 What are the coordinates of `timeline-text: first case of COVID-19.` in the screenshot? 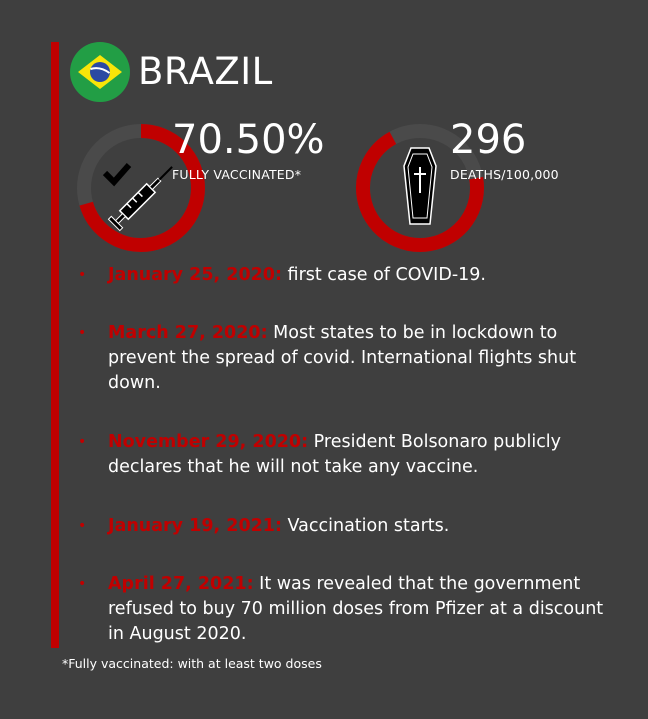 It's located at (383, 275).